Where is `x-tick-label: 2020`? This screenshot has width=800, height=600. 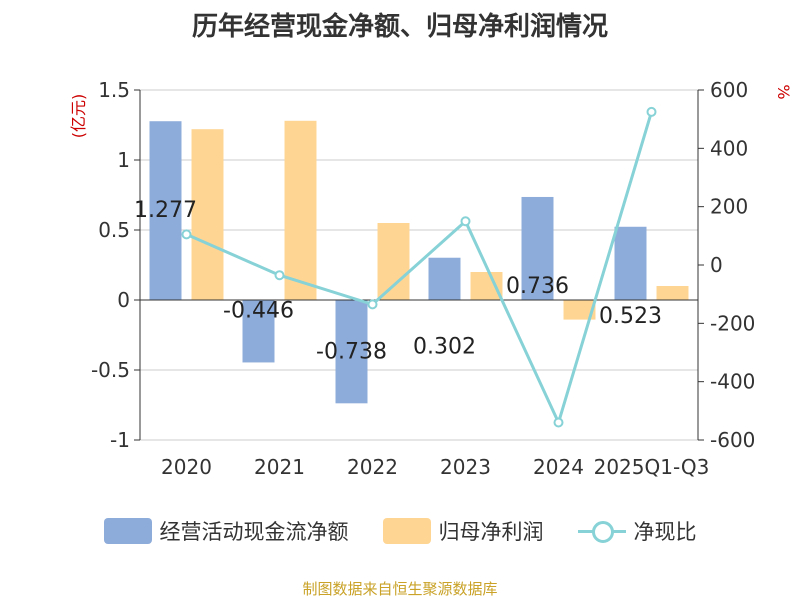
x-tick-label: 2020 is located at coordinates (186, 467).